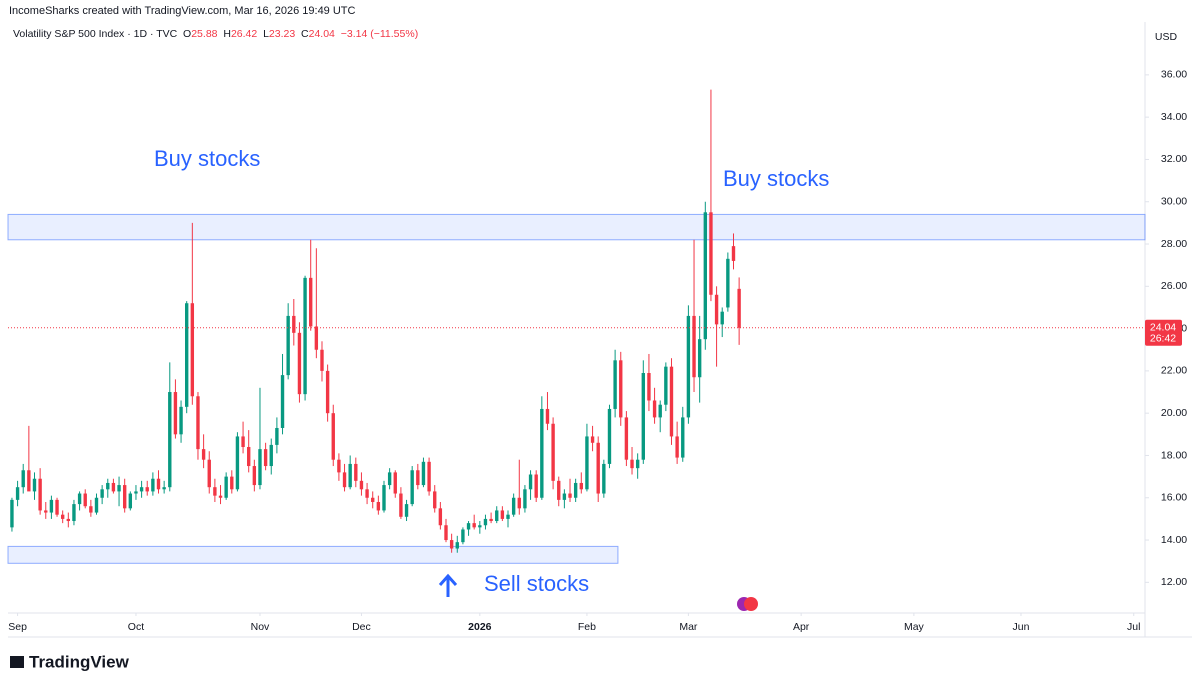 This screenshot has height=687, width=1200. What do you see at coordinates (1174, 455) in the screenshot?
I see `y-tick-label: 18.00` at bounding box center [1174, 455].